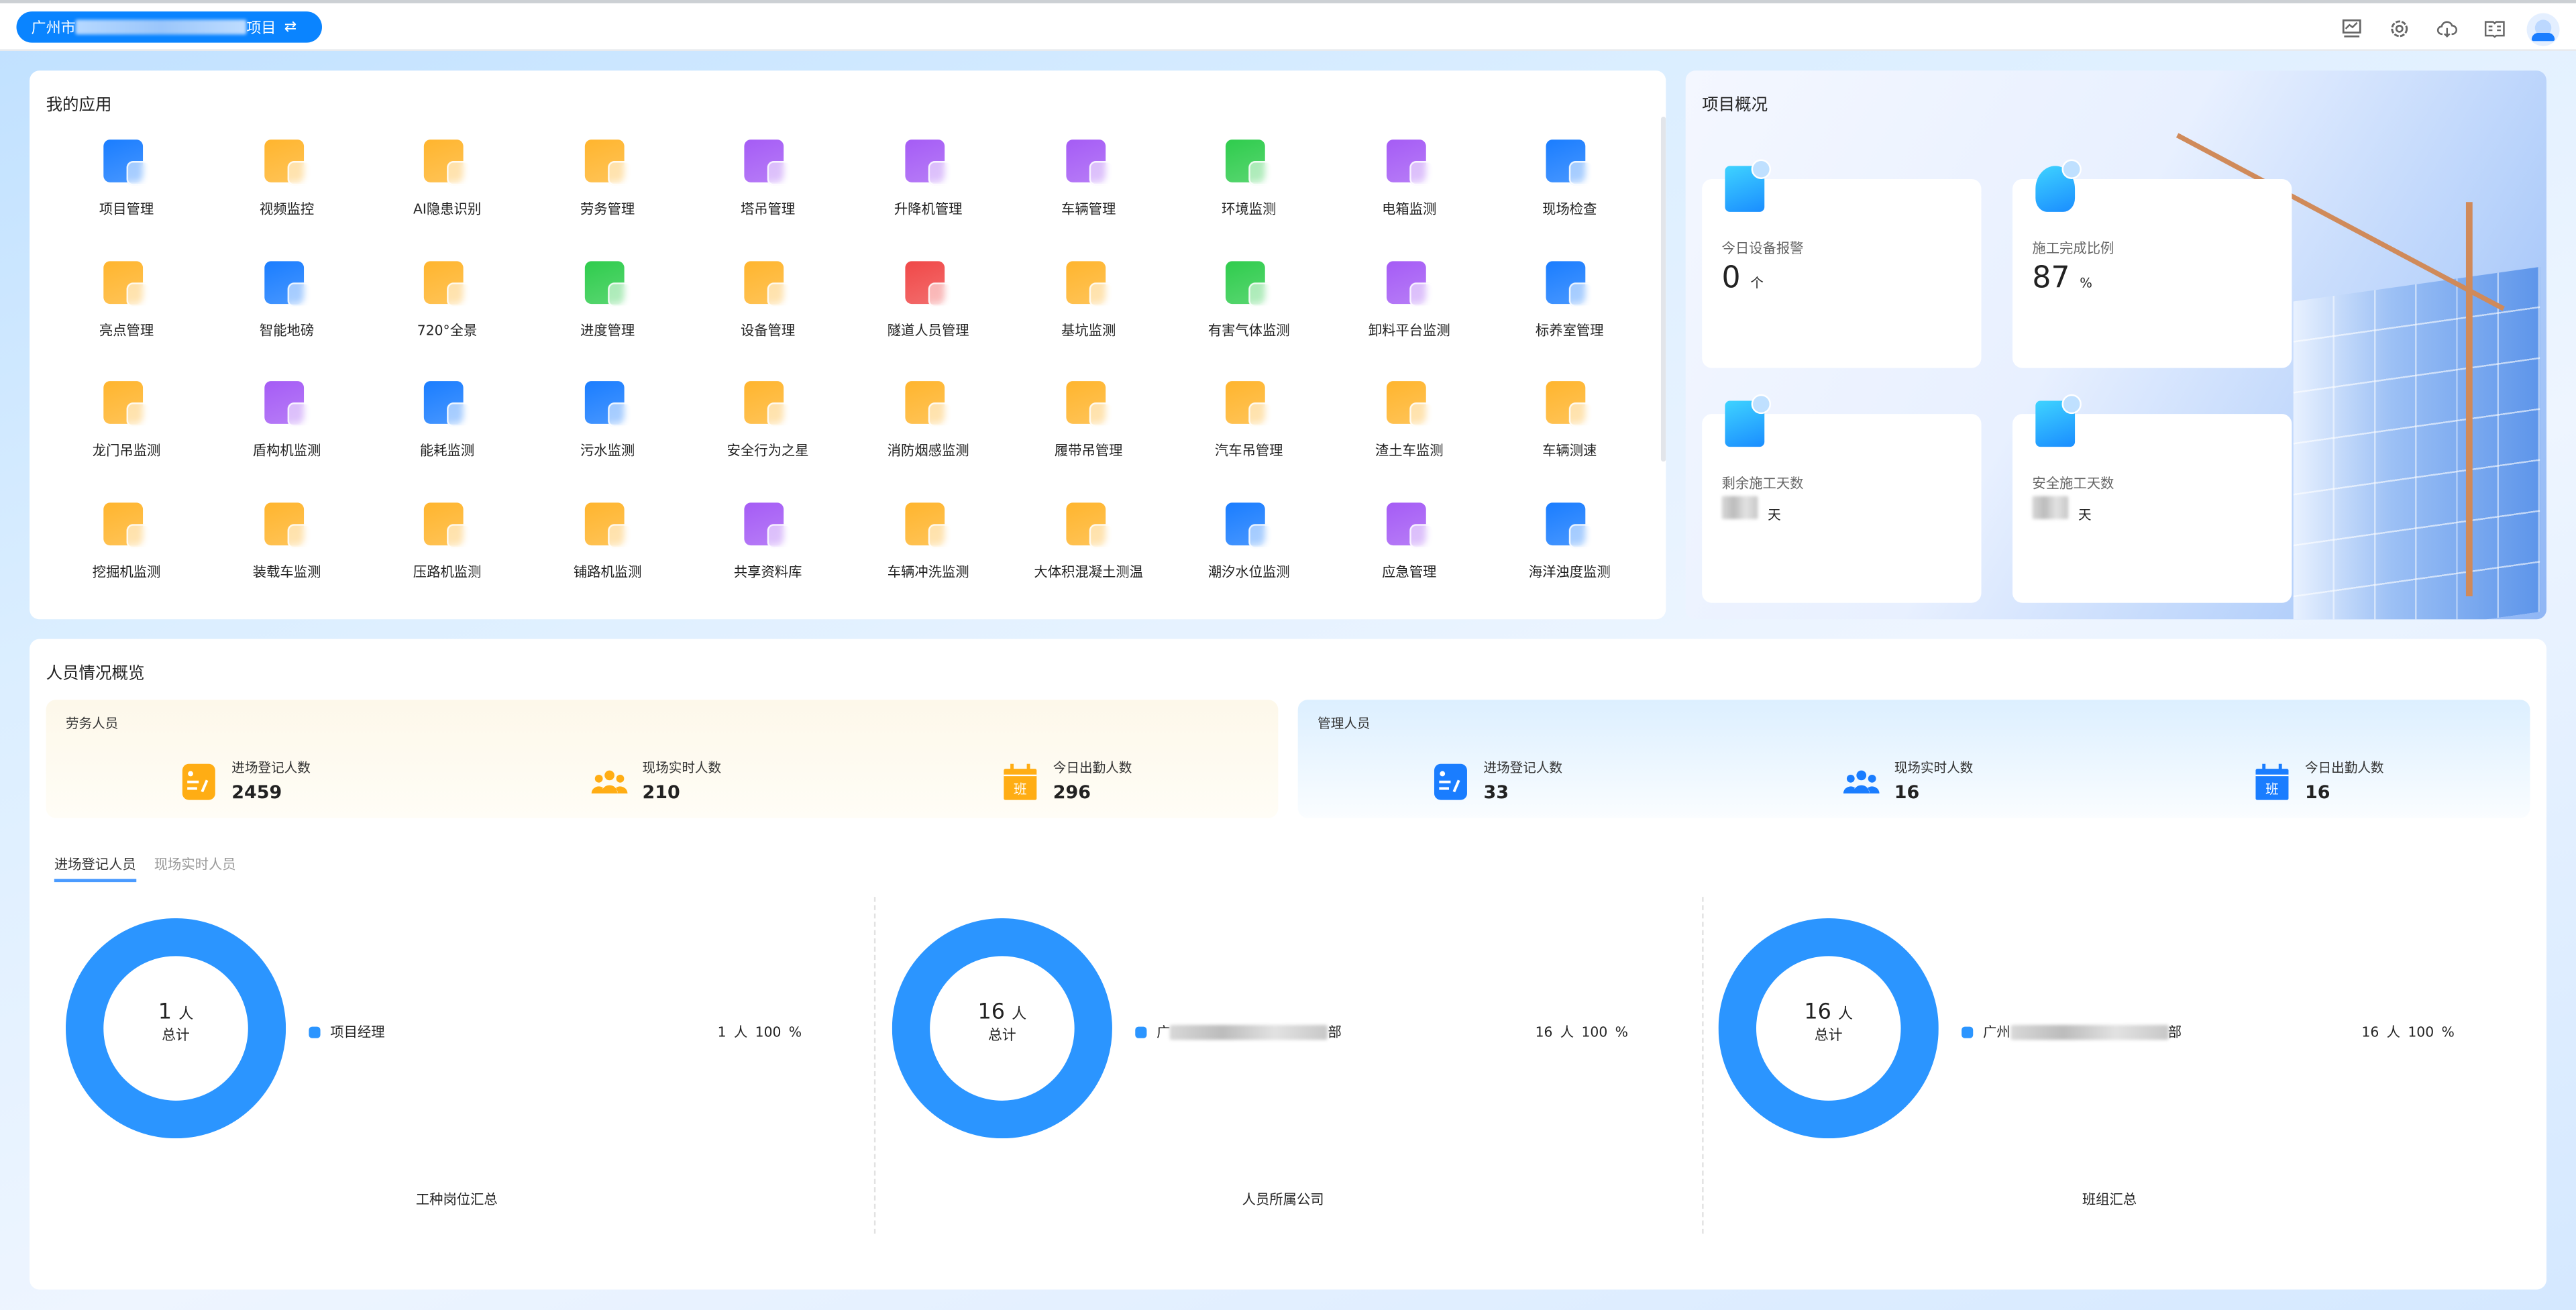  I want to click on tab-registered-personnel: 进场登记人员, so click(95, 868).